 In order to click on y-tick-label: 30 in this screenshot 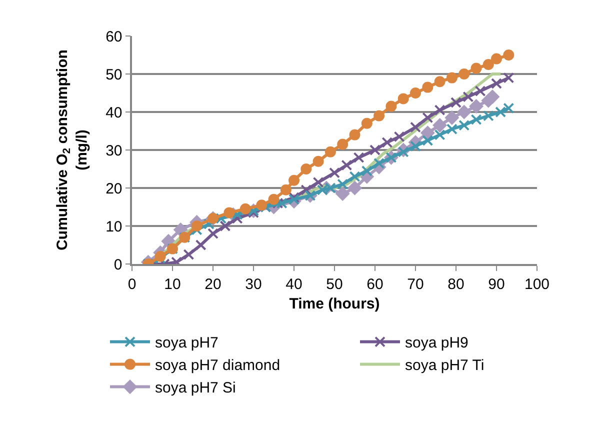, I will do `click(114, 151)`.